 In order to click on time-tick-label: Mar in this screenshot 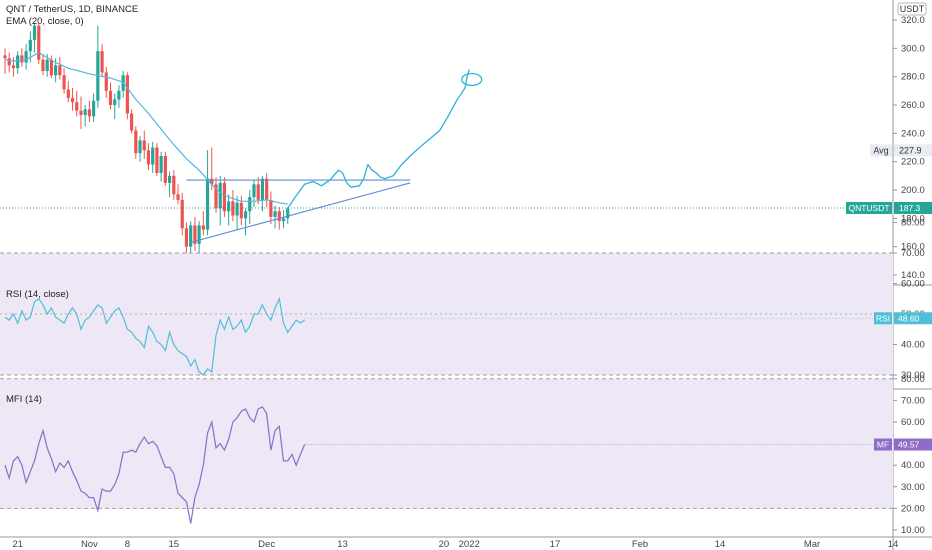, I will do `click(812, 544)`.